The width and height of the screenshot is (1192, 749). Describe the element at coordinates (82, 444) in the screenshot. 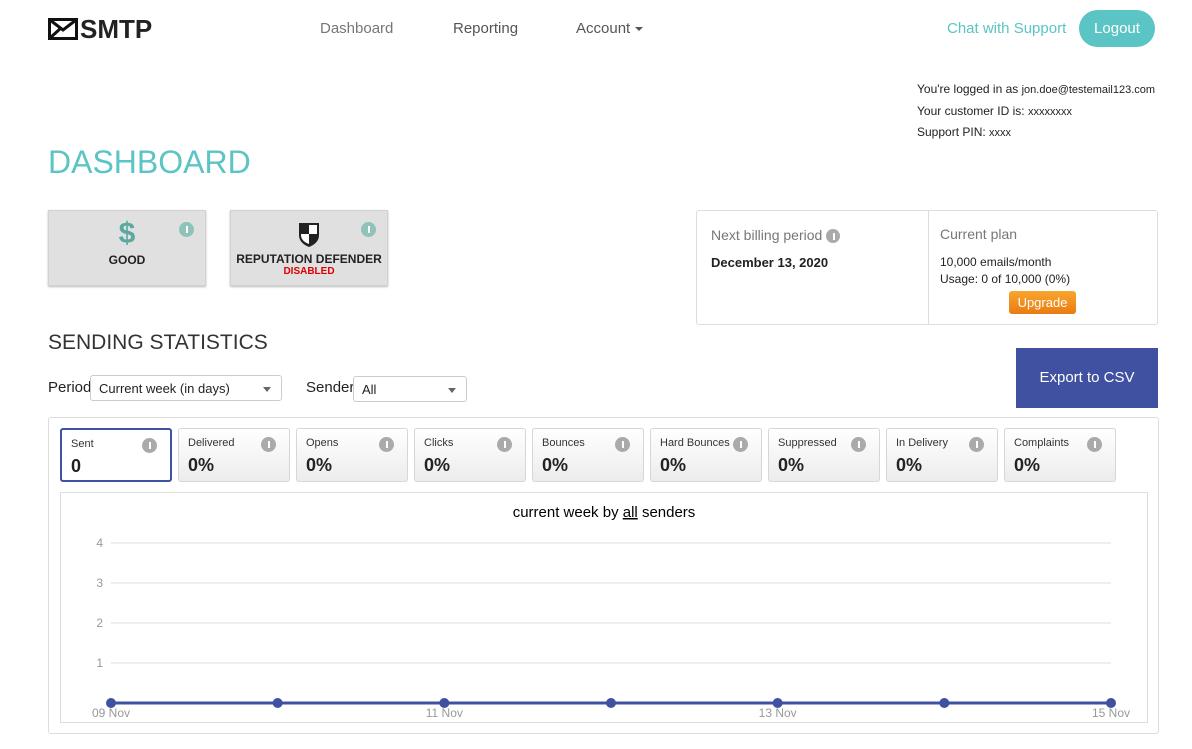

I see `tab-label: Sent` at that location.